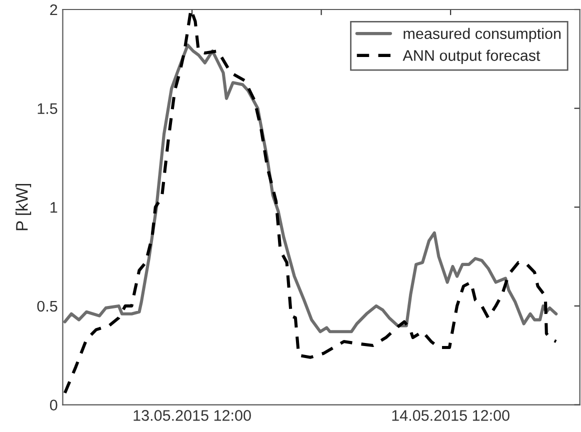 This screenshot has height=432, width=581. What do you see at coordinates (54, 10) in the screenshot?
I see `y-tick-label: 2` at bounding box center [54, 10].